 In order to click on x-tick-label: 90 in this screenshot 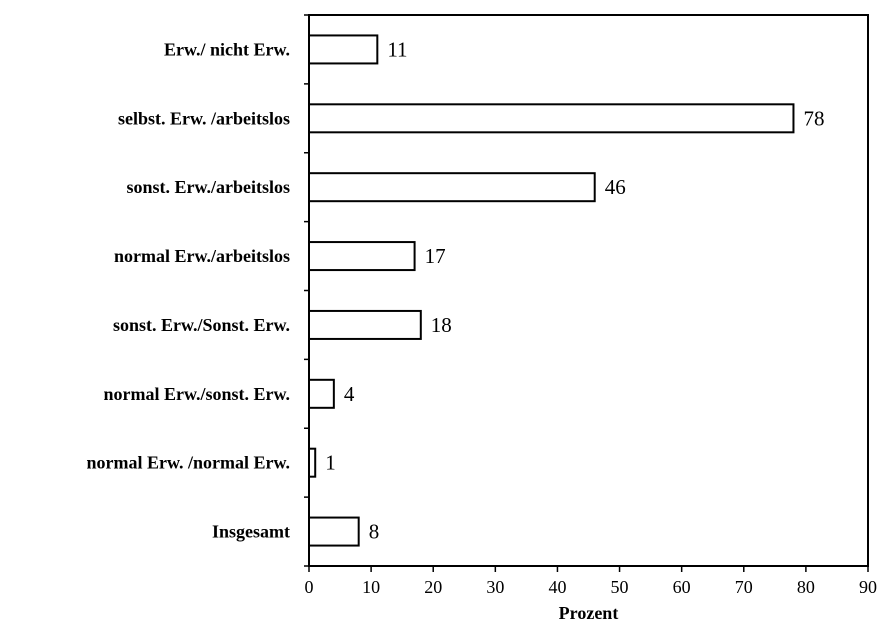, I will do `click(868, 587)`.